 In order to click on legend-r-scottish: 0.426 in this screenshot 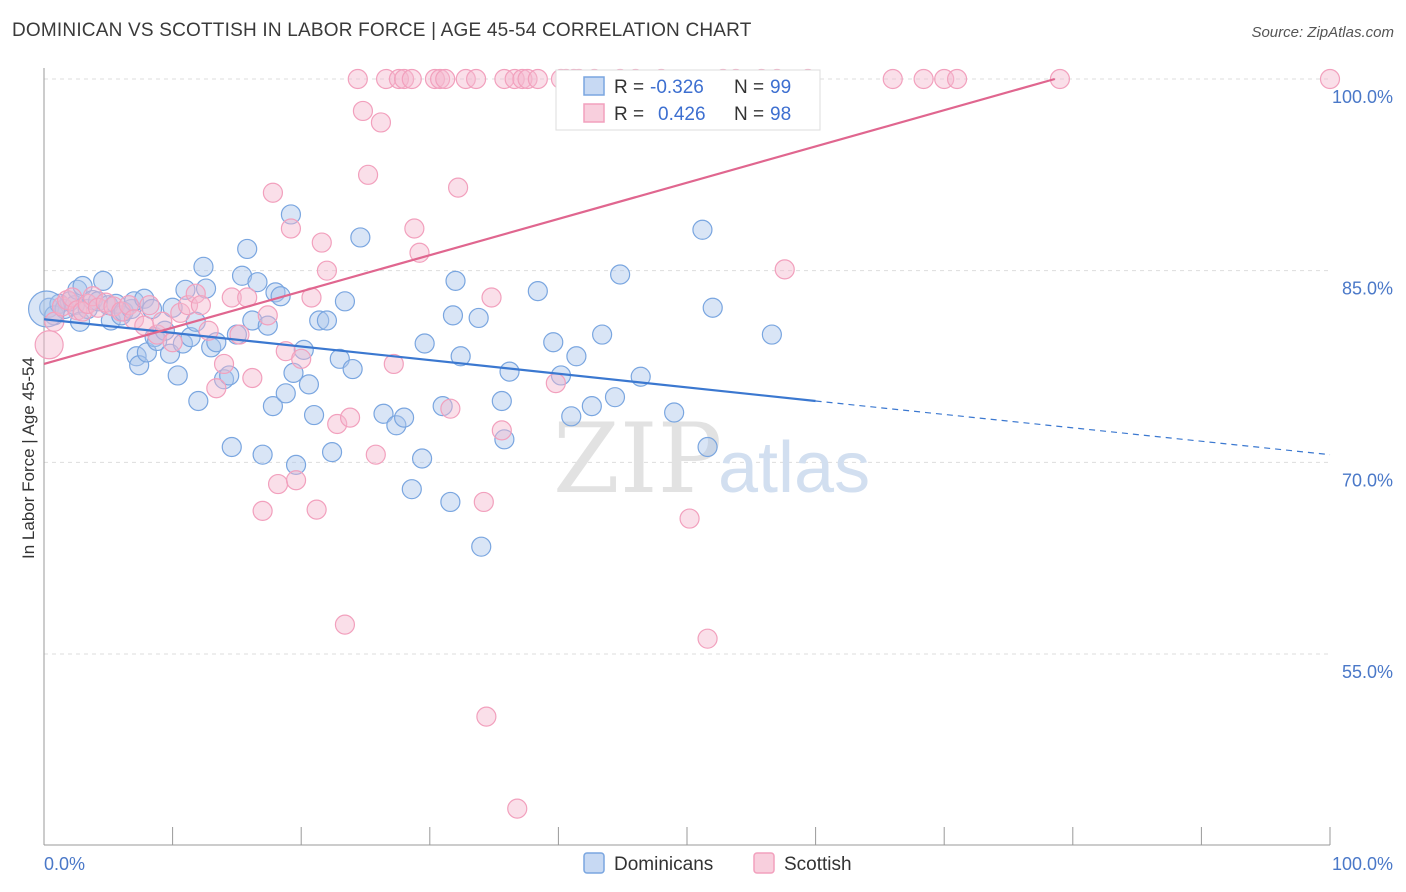, I will do `click(682, 114)`.